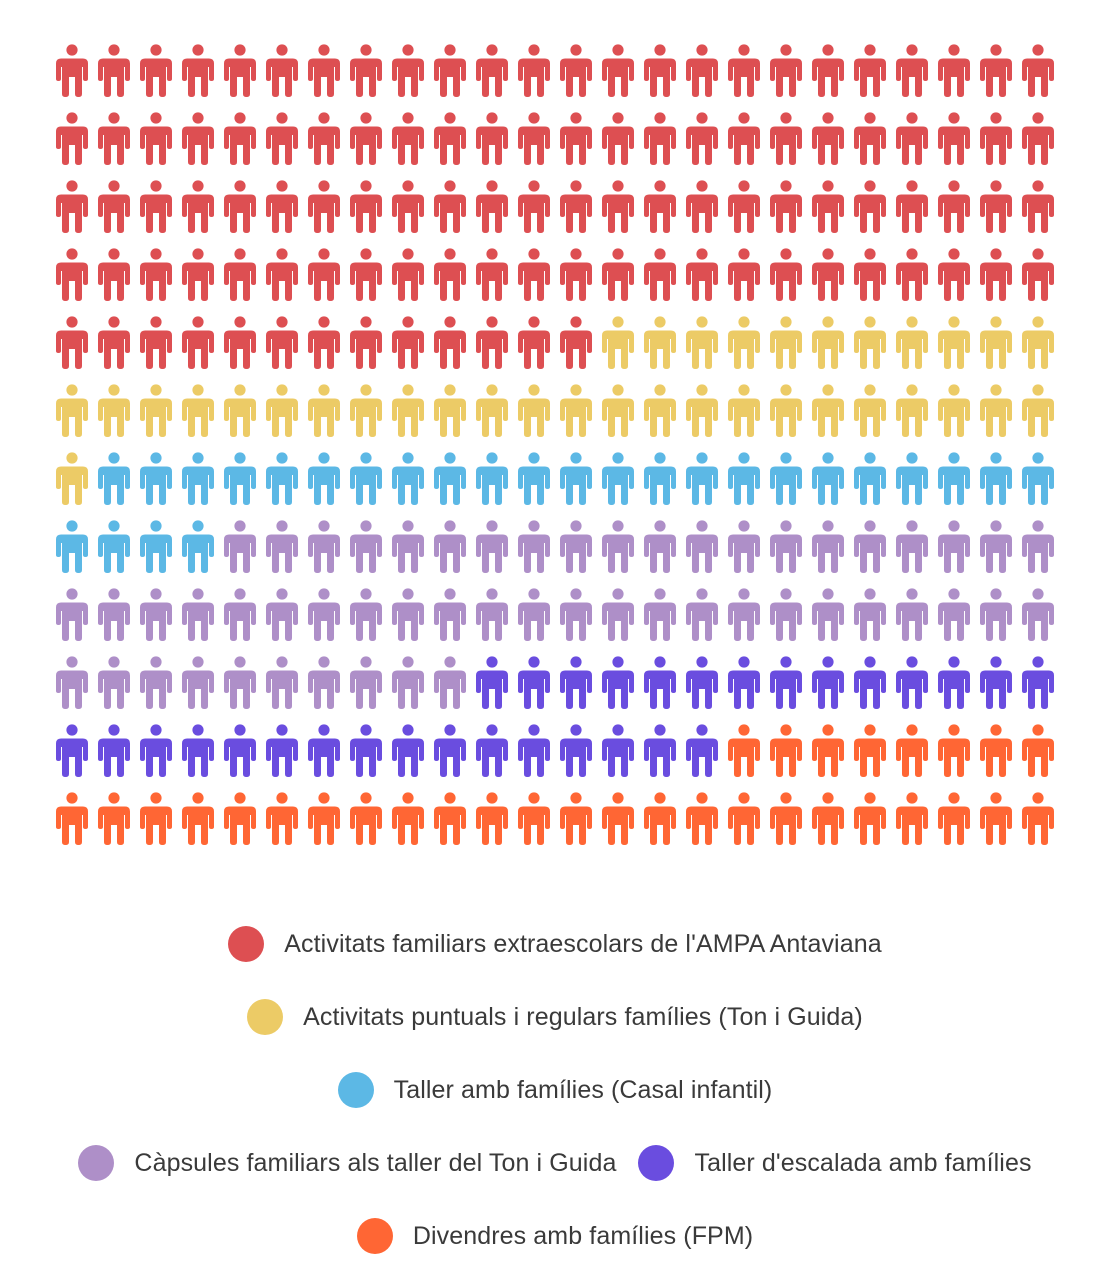 The height and width of the screenshot is (1281, 1110). Describe the element at coordinates (583, 1235) in the screenshot. I see `legend-label: Divendres amb famílies (FPM)` at that location.